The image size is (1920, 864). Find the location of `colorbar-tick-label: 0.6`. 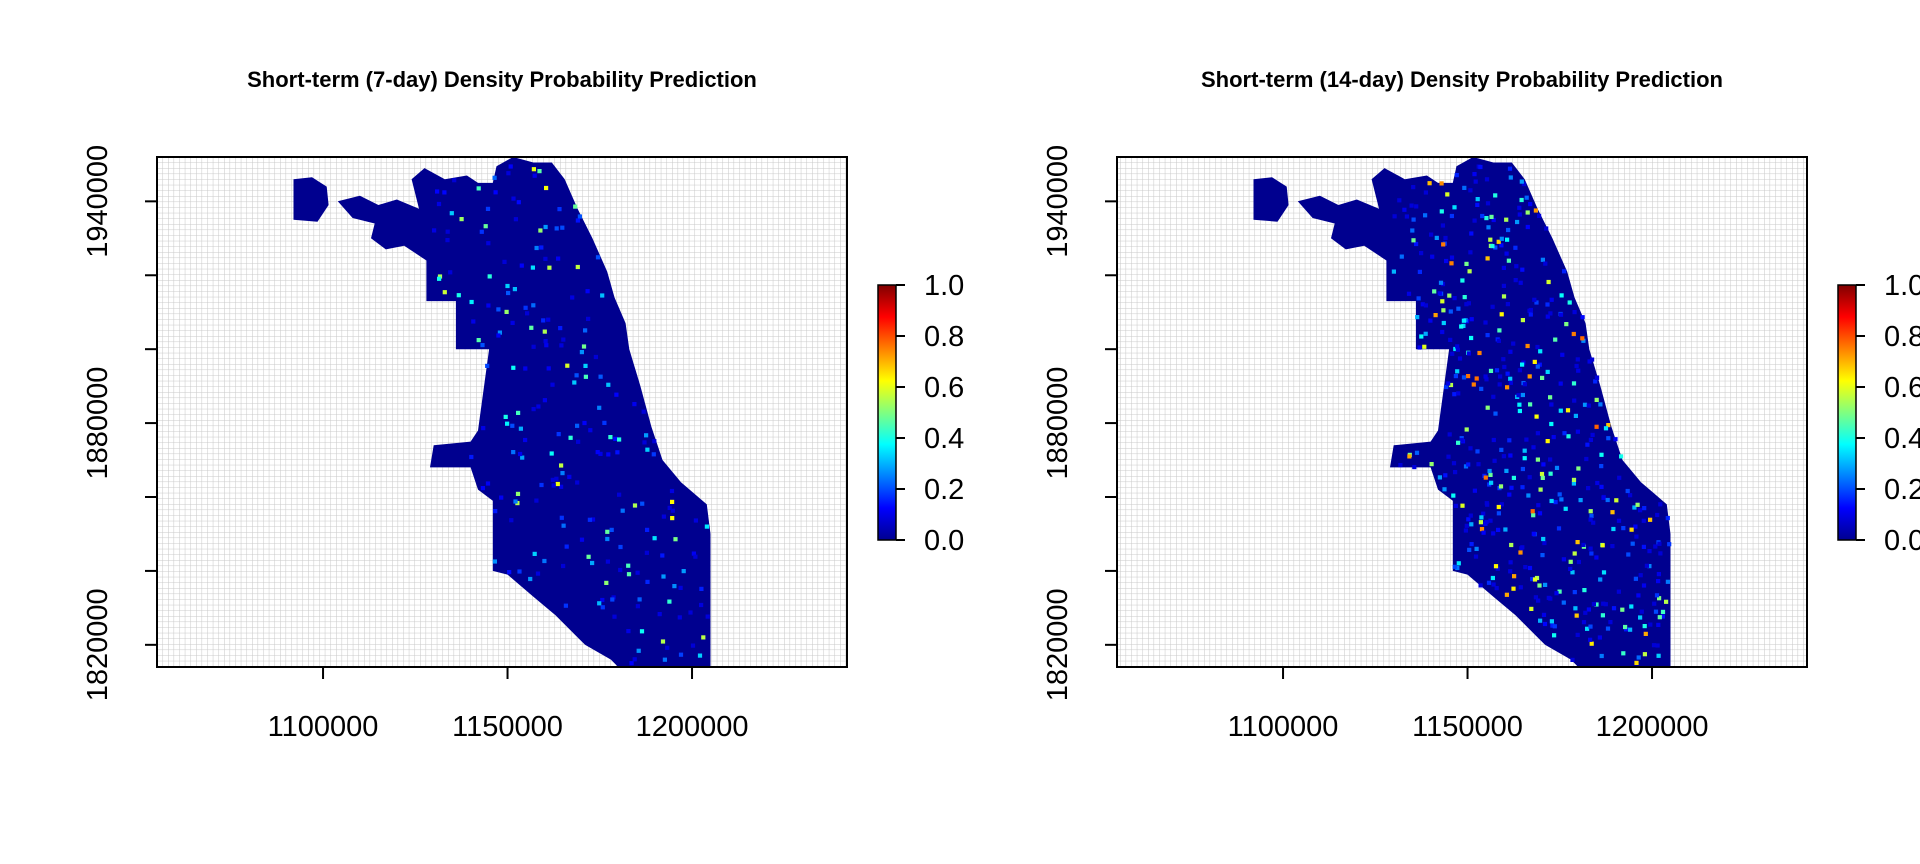

colorbar-tick-label: 0.6 is located at coordinates (944, 388).